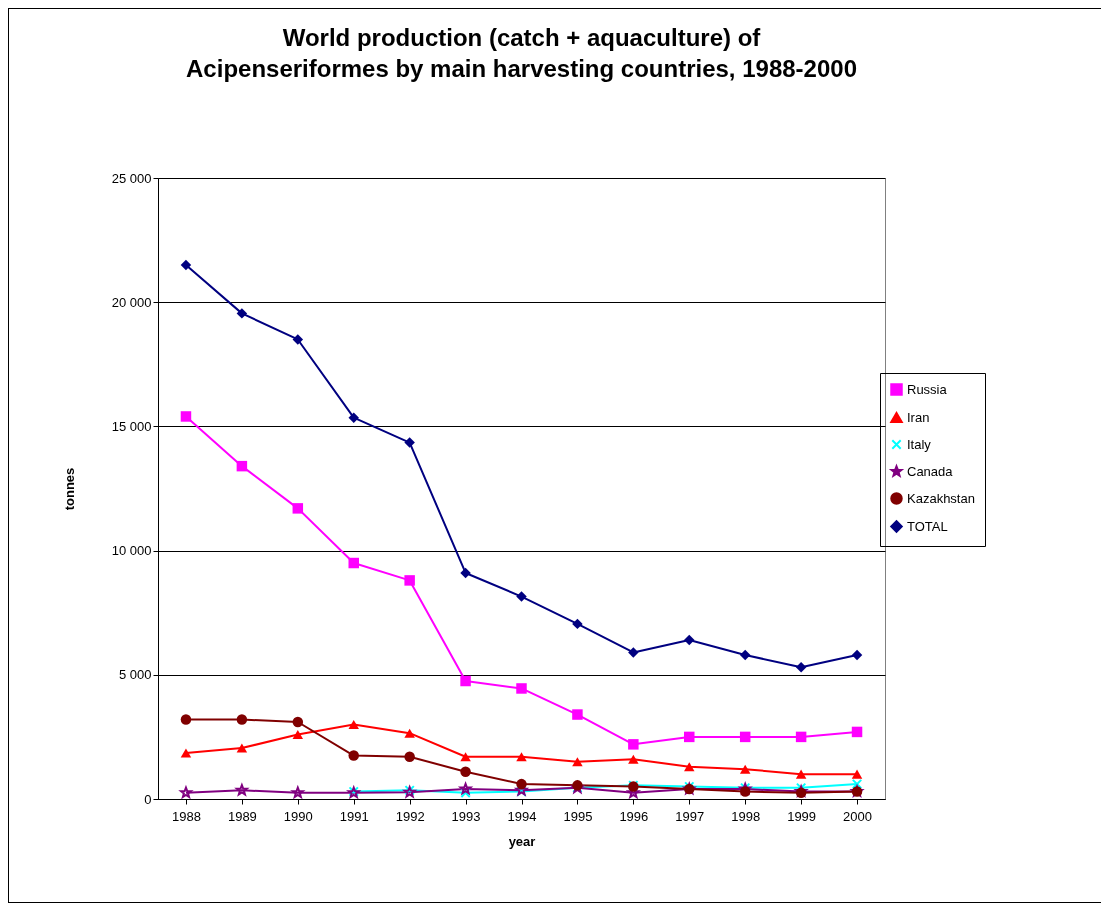  I want to click on x-tick-label: 1988, so click(186, 816).